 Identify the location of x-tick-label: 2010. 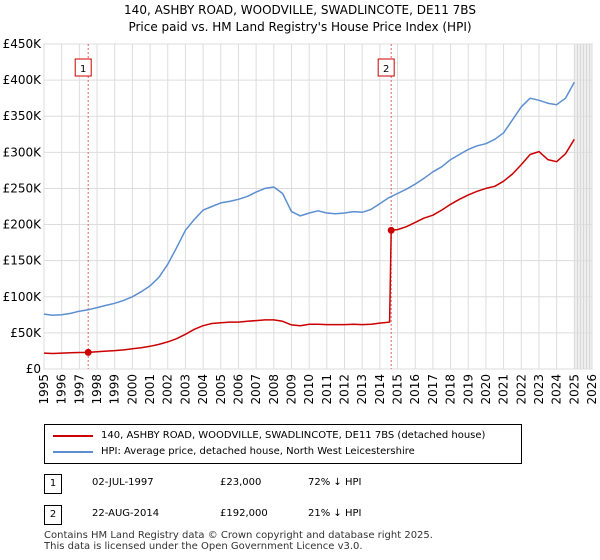
(309, 389).